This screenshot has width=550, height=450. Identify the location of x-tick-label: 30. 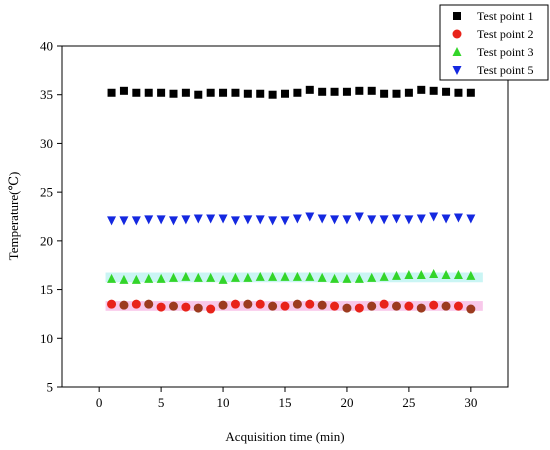
(470, 402).